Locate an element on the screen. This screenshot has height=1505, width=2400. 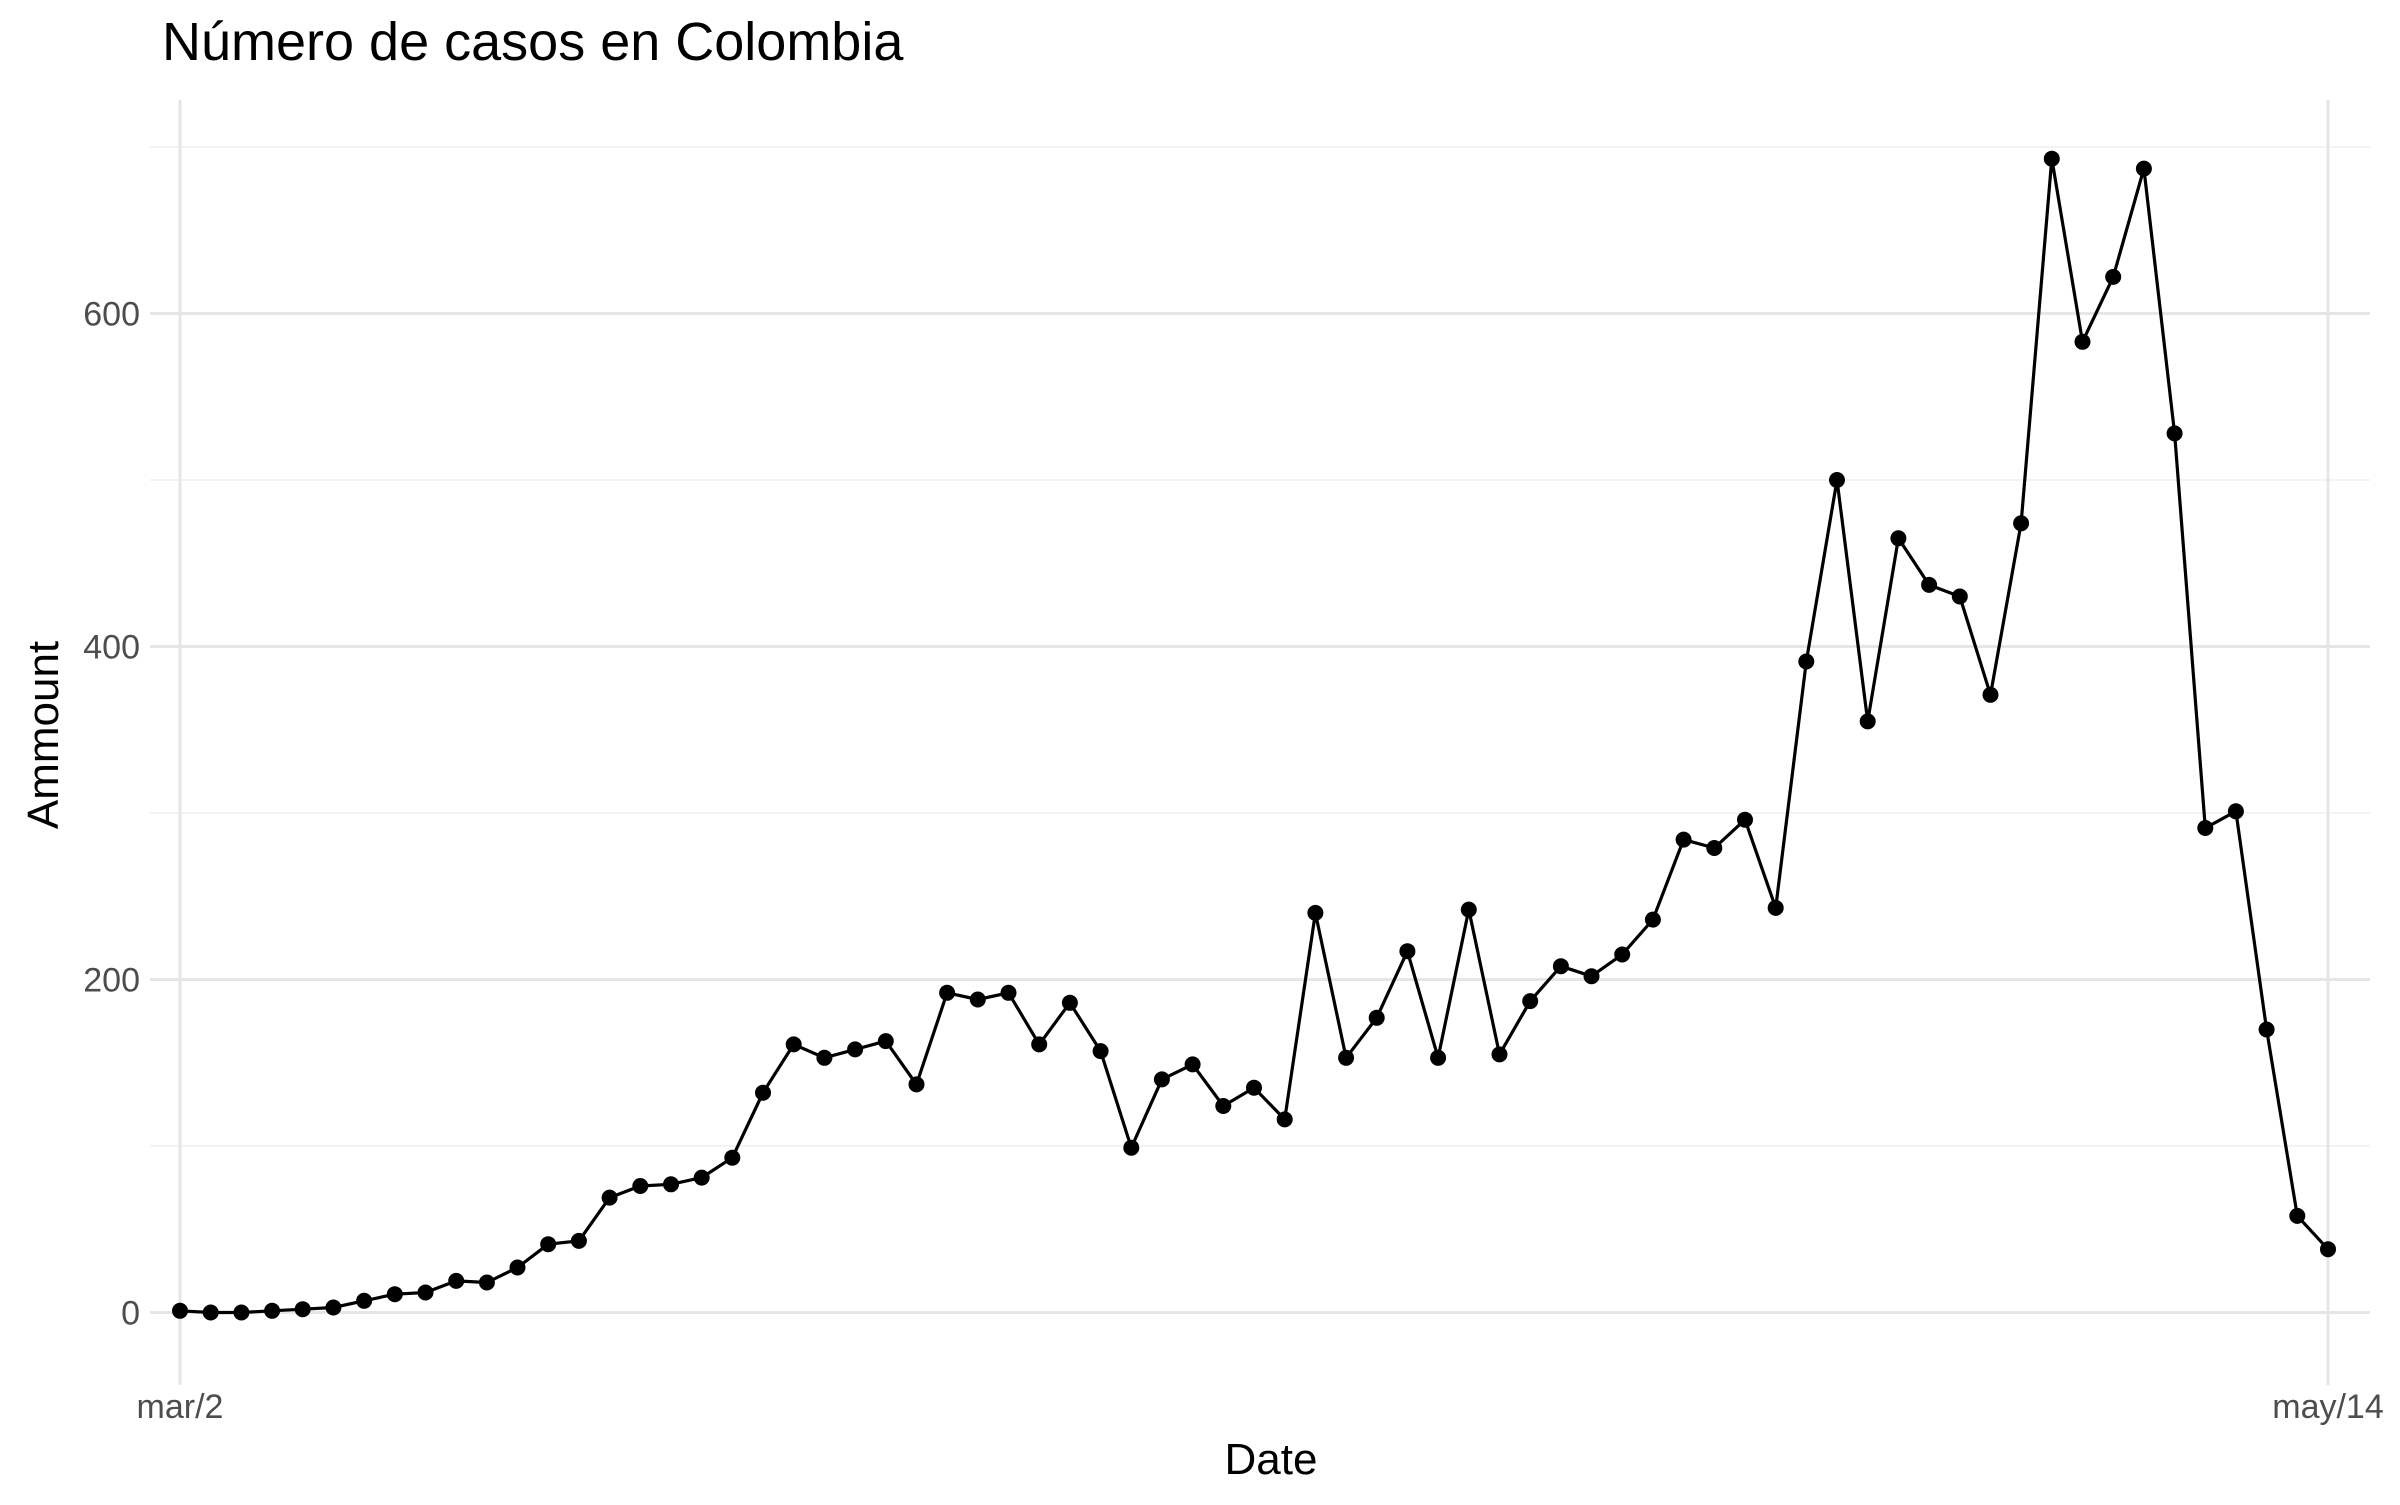
y-tick-label: 400 is located at coordinates (111, 648).